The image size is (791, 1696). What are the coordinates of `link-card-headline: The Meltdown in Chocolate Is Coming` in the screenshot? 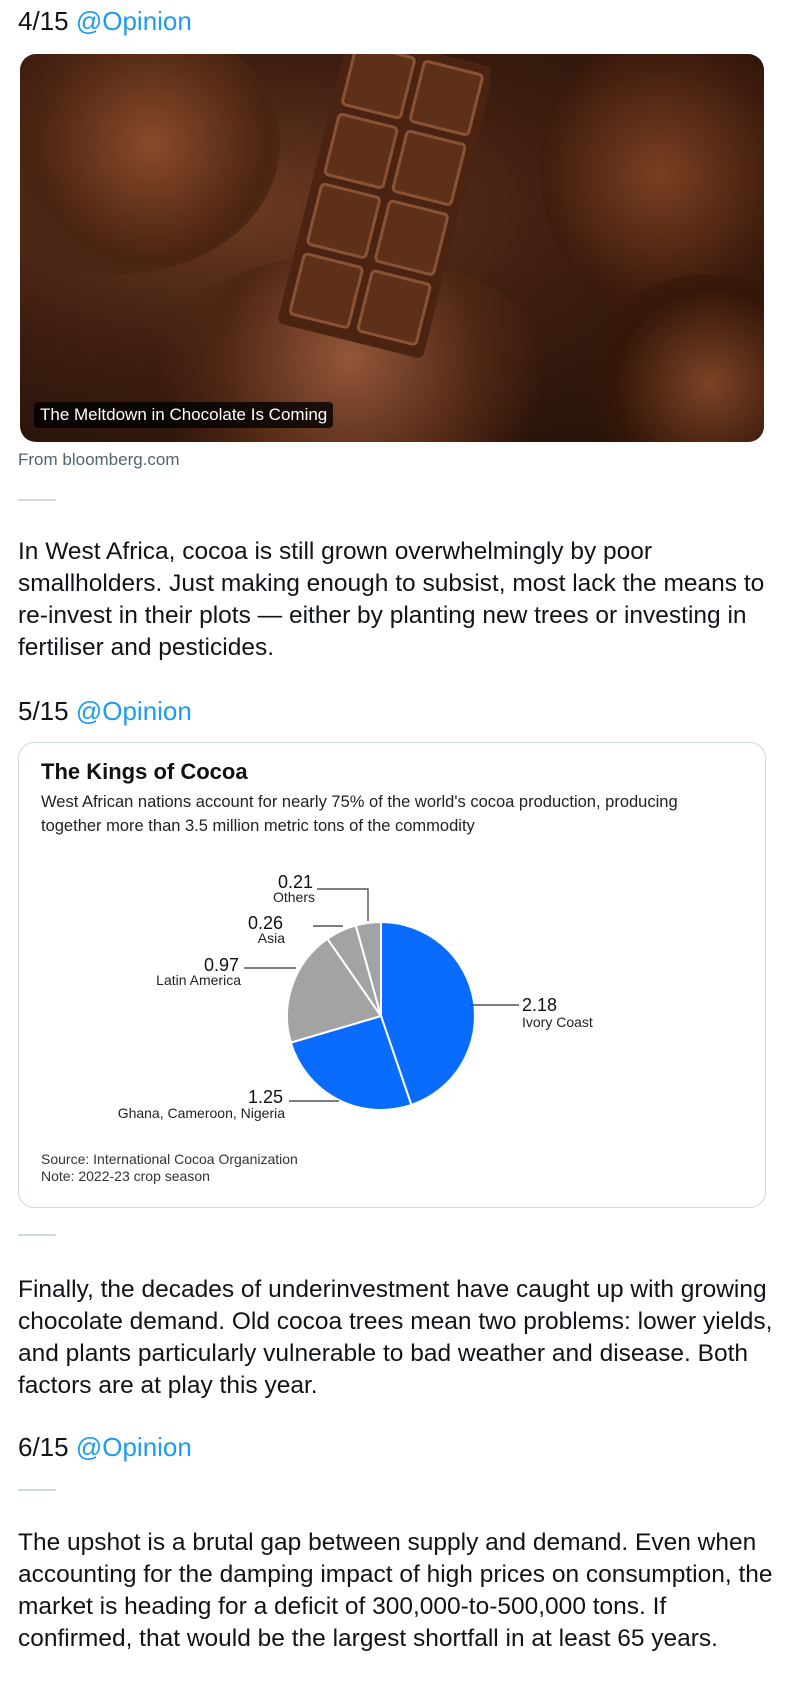 It's located at (184, 415).